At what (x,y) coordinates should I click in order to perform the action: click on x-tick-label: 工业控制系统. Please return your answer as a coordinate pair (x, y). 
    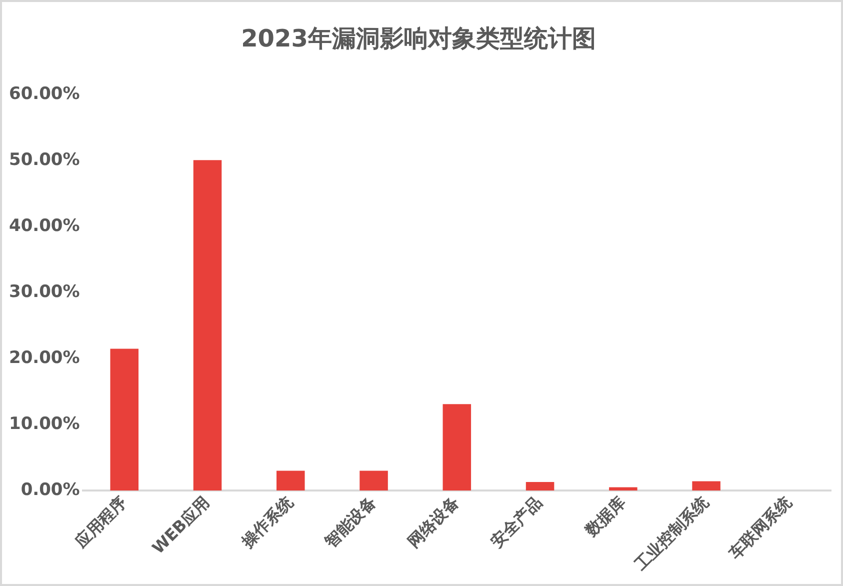
    Looking at the image, I should click on (671, 533).